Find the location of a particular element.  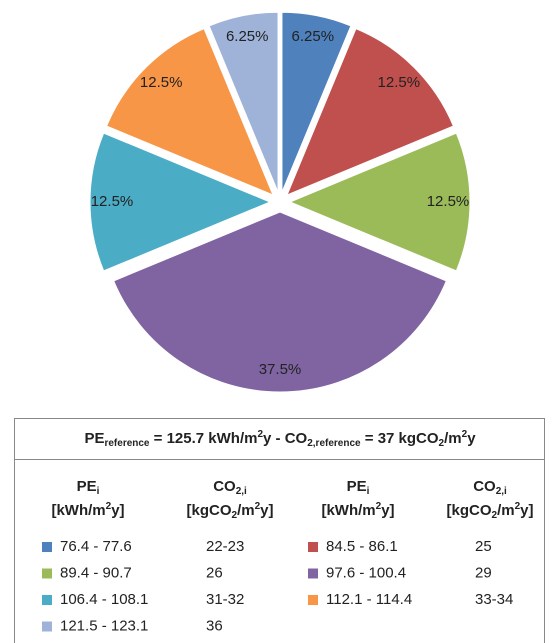

text: = 37 kgCO is located at coordinates (400, 438).